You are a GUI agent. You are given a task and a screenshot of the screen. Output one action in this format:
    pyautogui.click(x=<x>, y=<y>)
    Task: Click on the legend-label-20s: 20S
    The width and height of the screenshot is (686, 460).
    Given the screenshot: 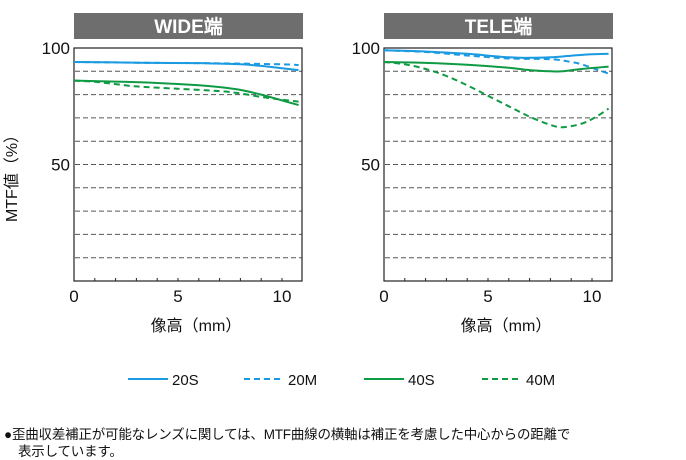 What is the action you would take?
    pyautogui.click(x=185, y=380)
    